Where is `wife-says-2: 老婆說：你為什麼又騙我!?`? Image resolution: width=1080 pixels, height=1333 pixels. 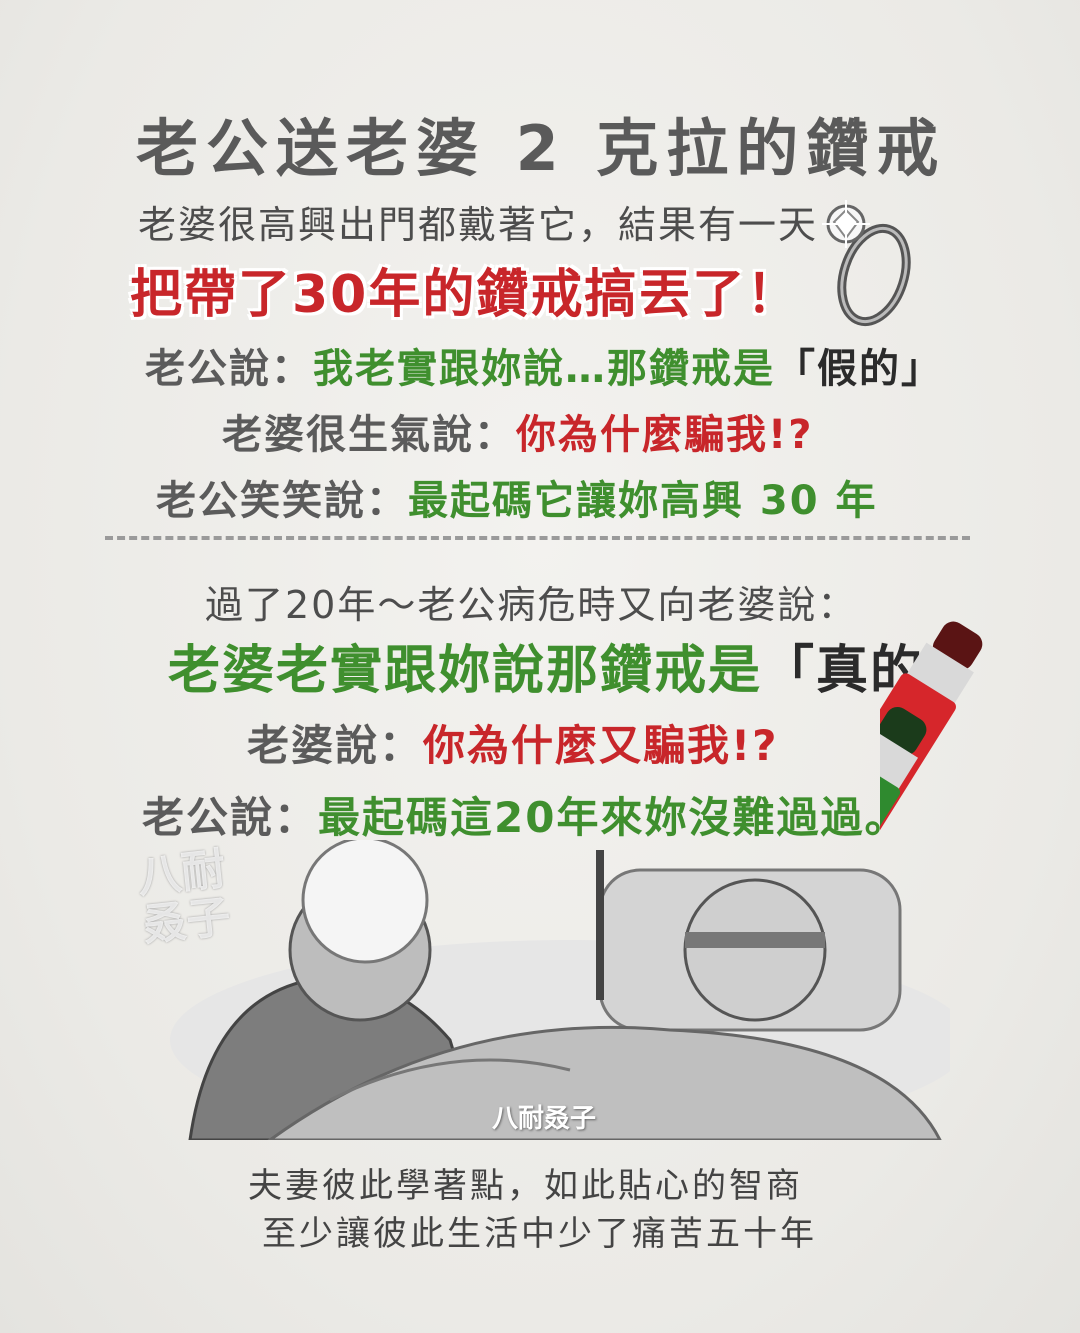
wife-says-2: 老婆說：你為什麼又騙我!? is located at coordinates (513, 742).